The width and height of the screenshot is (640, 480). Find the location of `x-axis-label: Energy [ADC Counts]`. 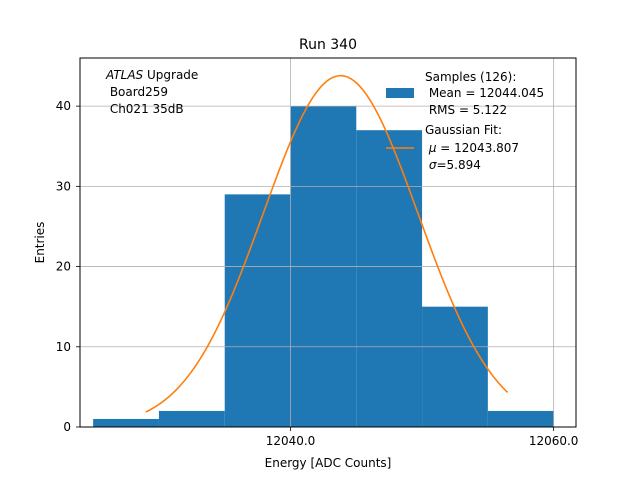

x-axis-label: Energy [ADC Counts] is located at coordinates (328, 463).